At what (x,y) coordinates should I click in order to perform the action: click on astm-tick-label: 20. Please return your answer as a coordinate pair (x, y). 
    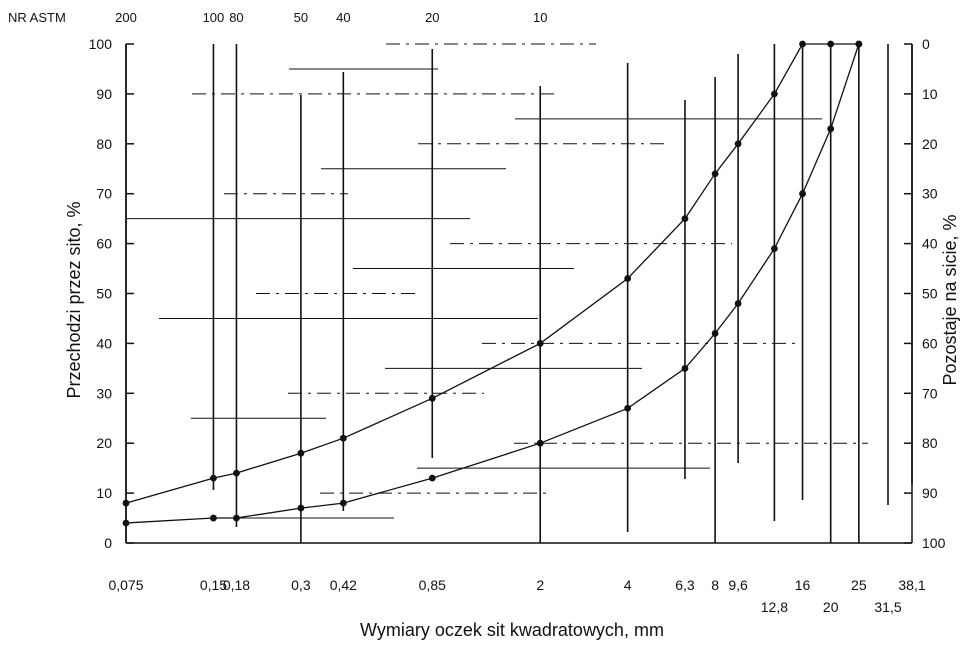
    Looking at the image, I should click on (432, 17).